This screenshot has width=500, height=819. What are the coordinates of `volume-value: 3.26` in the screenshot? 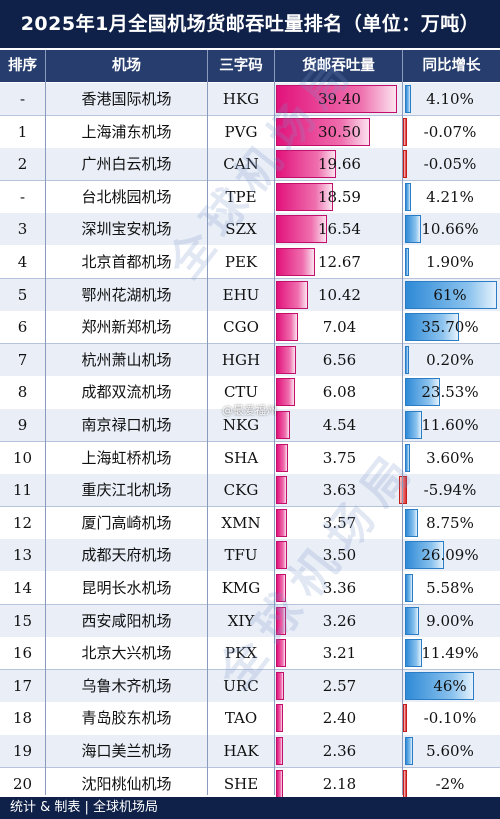 It's located at (339, 620).